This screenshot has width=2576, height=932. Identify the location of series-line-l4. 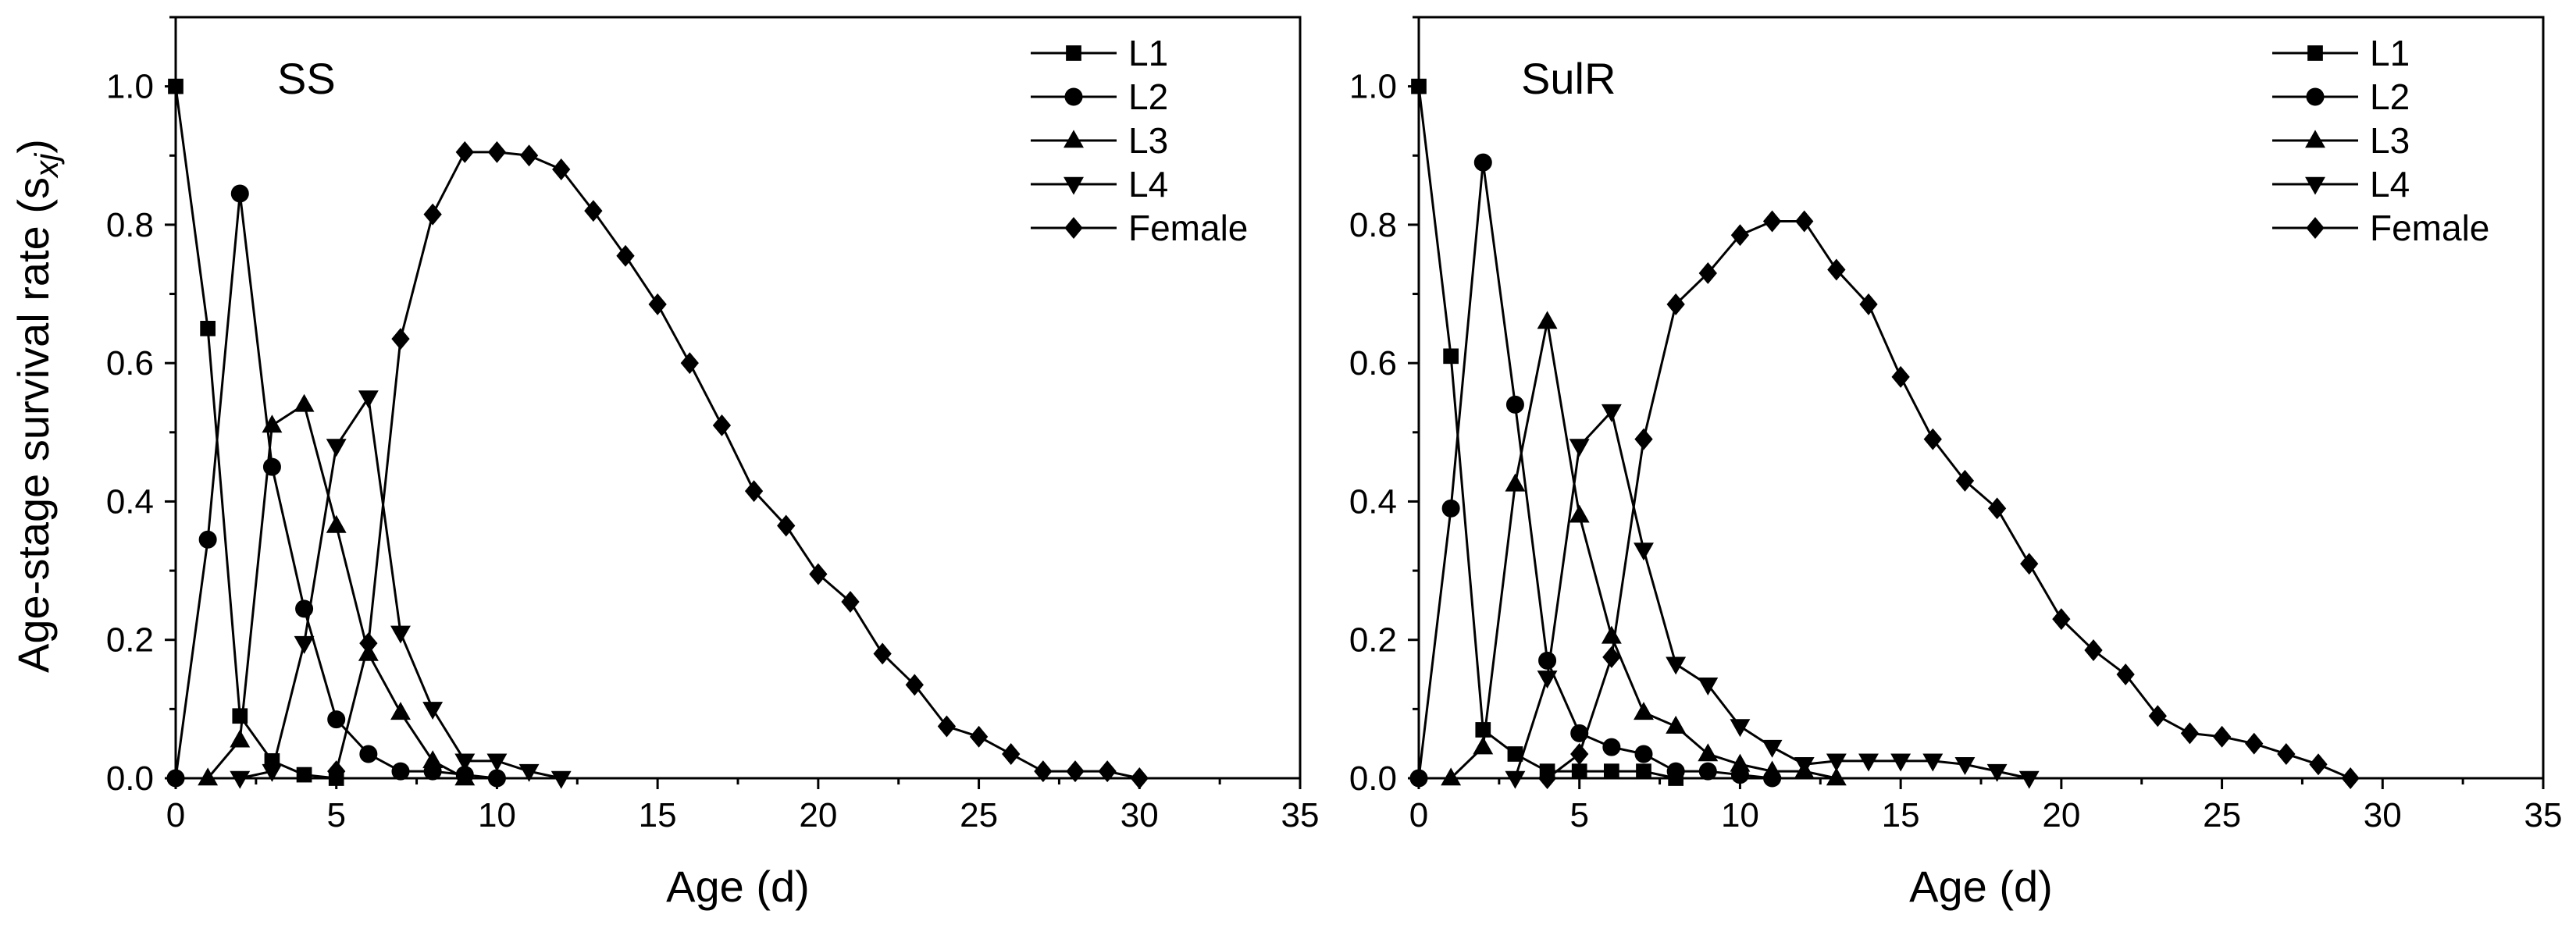
(1772, 594).